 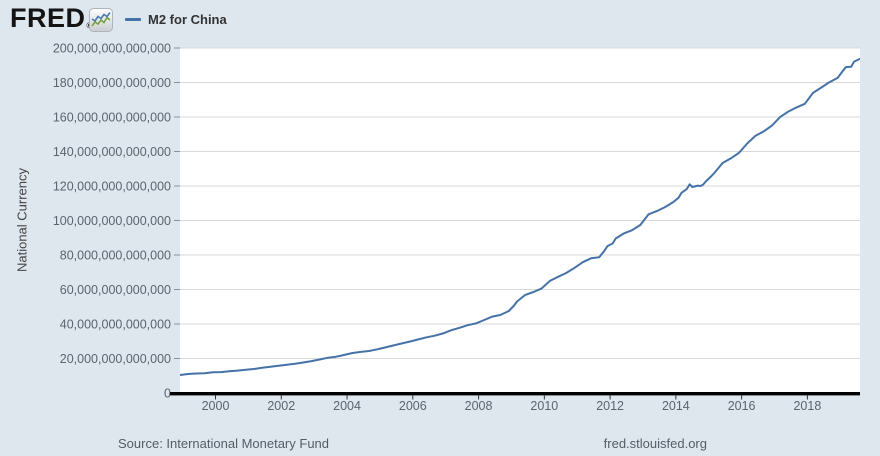 I want to click on x-axis-tick-label: 2006, so click(x=413, y=406).